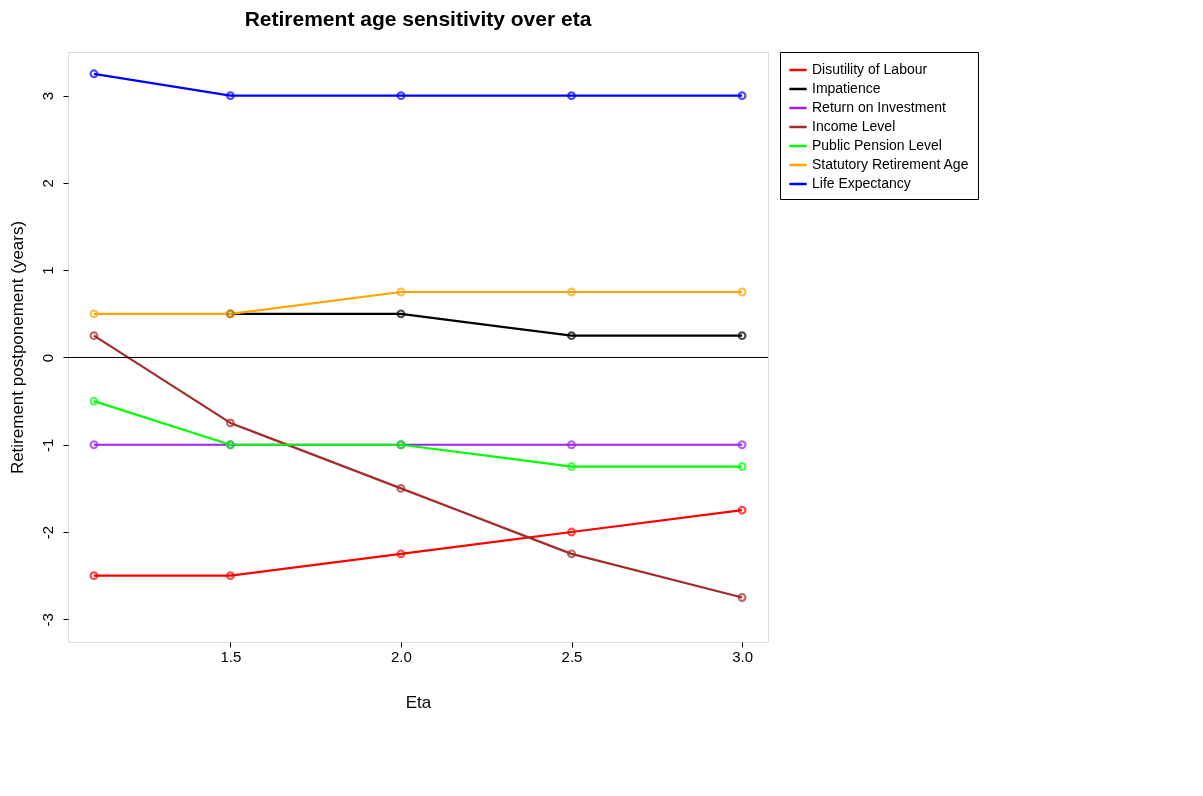 Image resolution: width=1203 pixels, height=796 pixels. Describe the element at coordinates (854, 126) in the screenshot. I see `legend-label: Income Level` at that location.